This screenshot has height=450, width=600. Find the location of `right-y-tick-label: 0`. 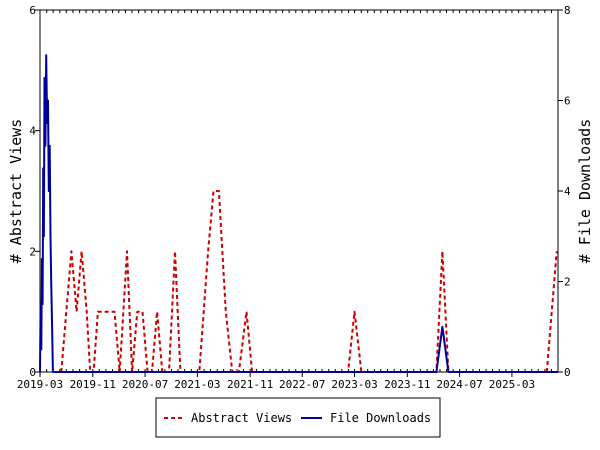

right-y-tick-label: 0 is located at coordinates (567, 372).